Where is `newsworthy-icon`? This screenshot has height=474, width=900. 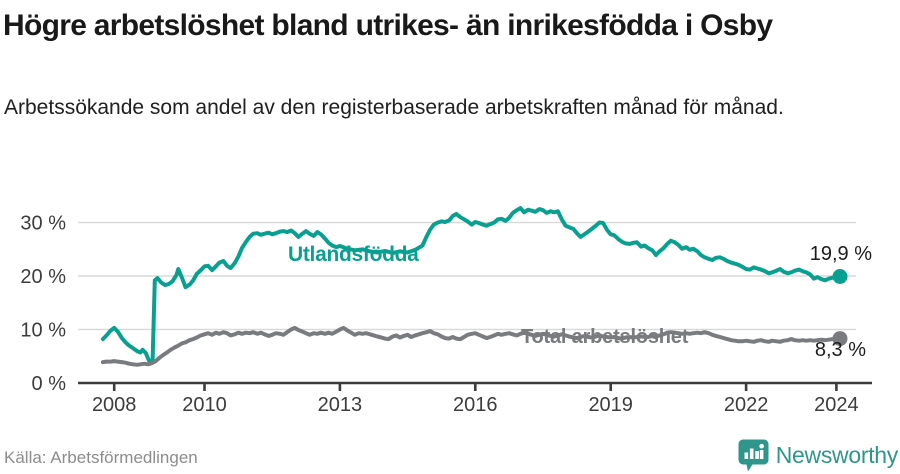 newsworthy-icon is located at coordinates (753, 455).